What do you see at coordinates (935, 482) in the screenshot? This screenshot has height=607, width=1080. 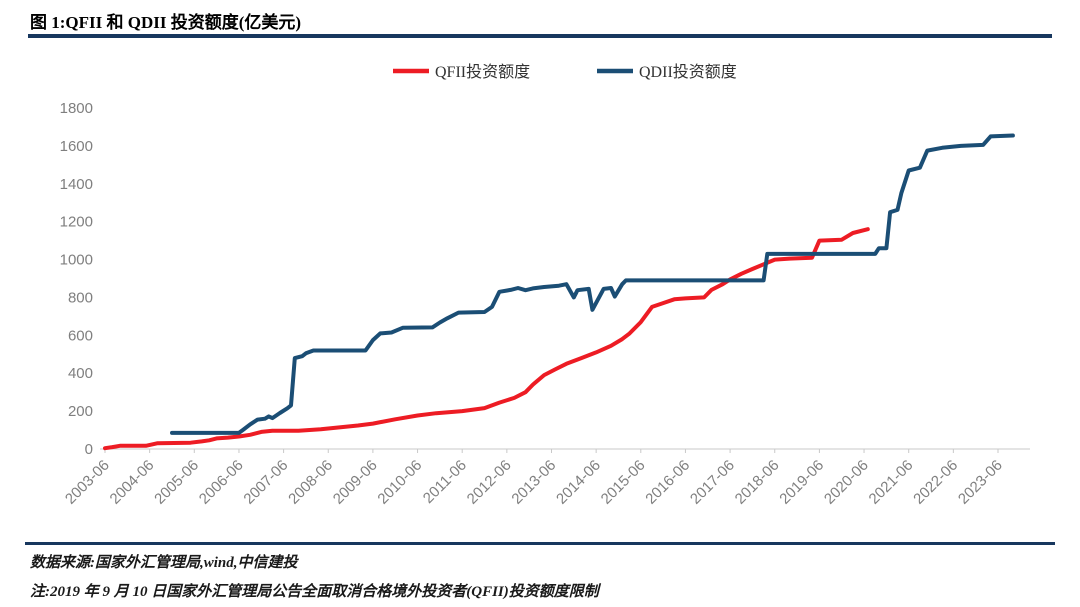 I see `x-axis-label: 2022-06` at bounding box center [935, 482].